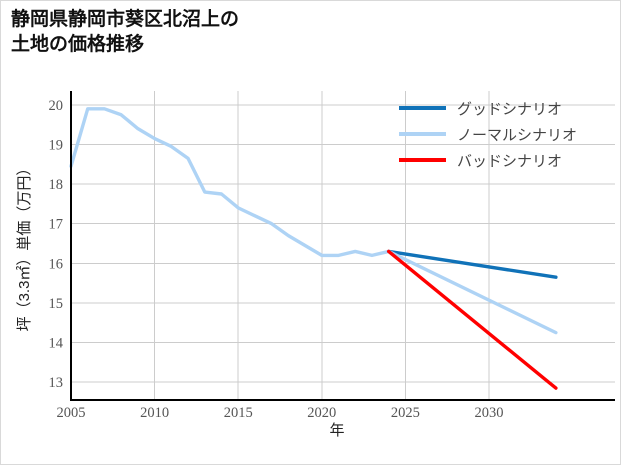  I want to click on page-title: 静岡県静岡市葵区北沼上の 土地の価格推移, so click(125, 32).